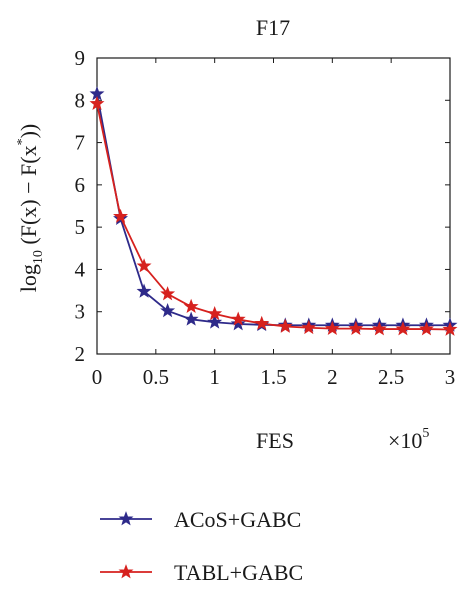 The width and height of the screenshot is (474, 597). What do you see at coordinates (156, 377) in the screenshot?
I see `x-tick-label: 0.5` at bounding box center [156, 377].